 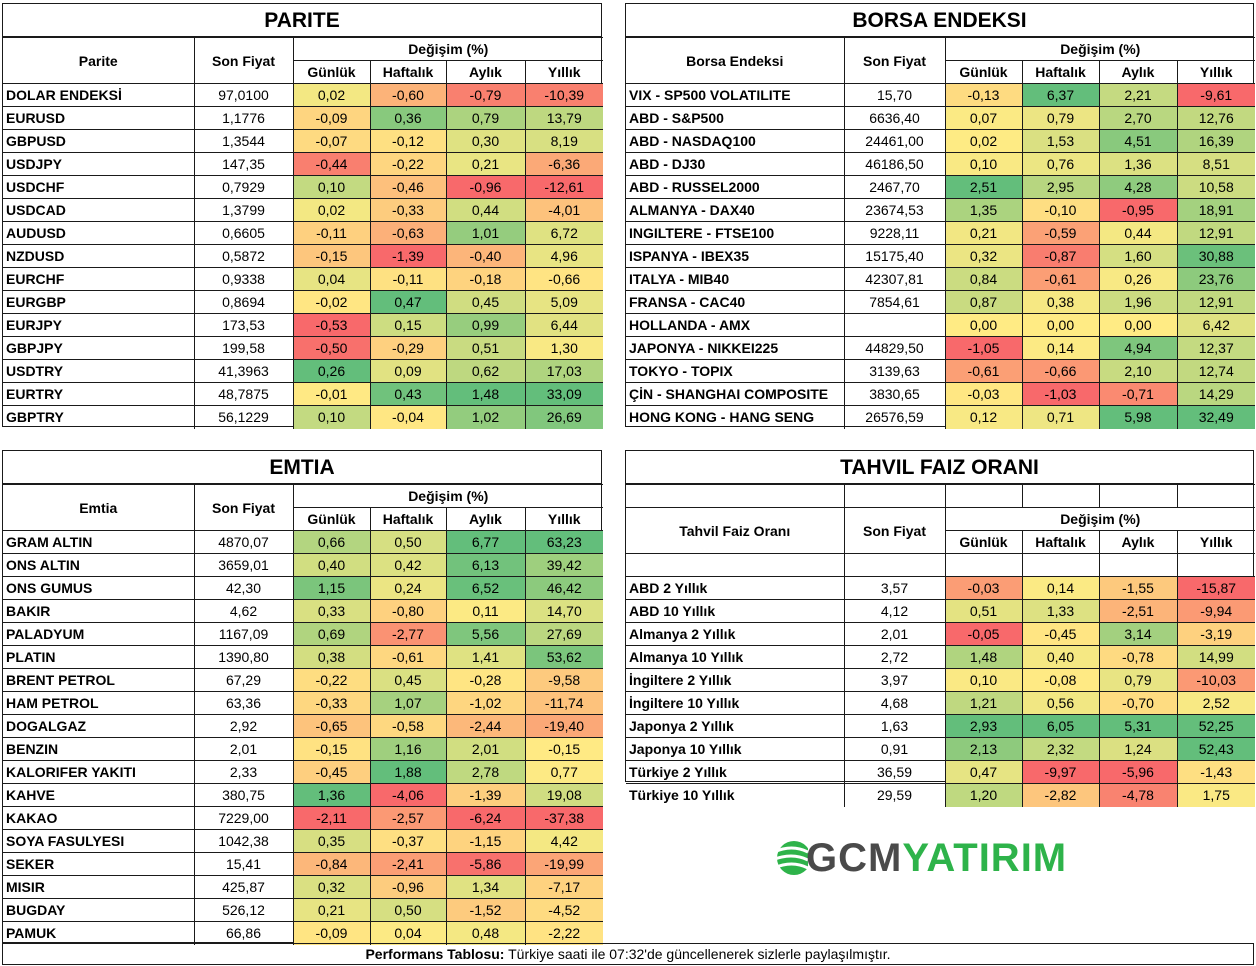 I want to click on last-price: 15175,40, so click(x=894, y=256).